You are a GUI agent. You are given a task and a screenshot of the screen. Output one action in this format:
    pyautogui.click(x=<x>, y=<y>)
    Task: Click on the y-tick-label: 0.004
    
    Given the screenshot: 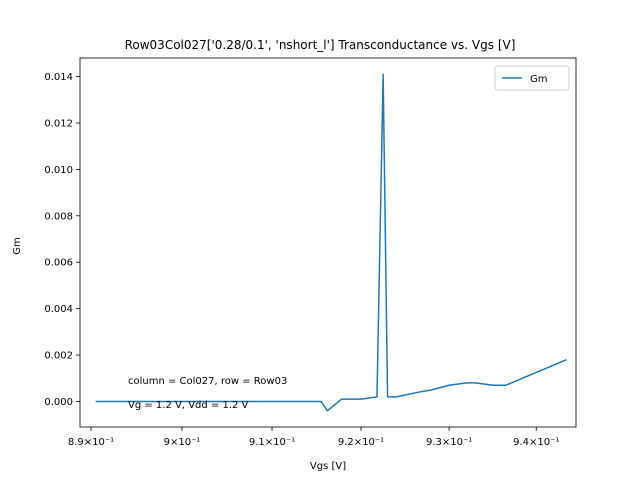 What is the action you would take?
    pyautogui.click(x=58, y=309)
    